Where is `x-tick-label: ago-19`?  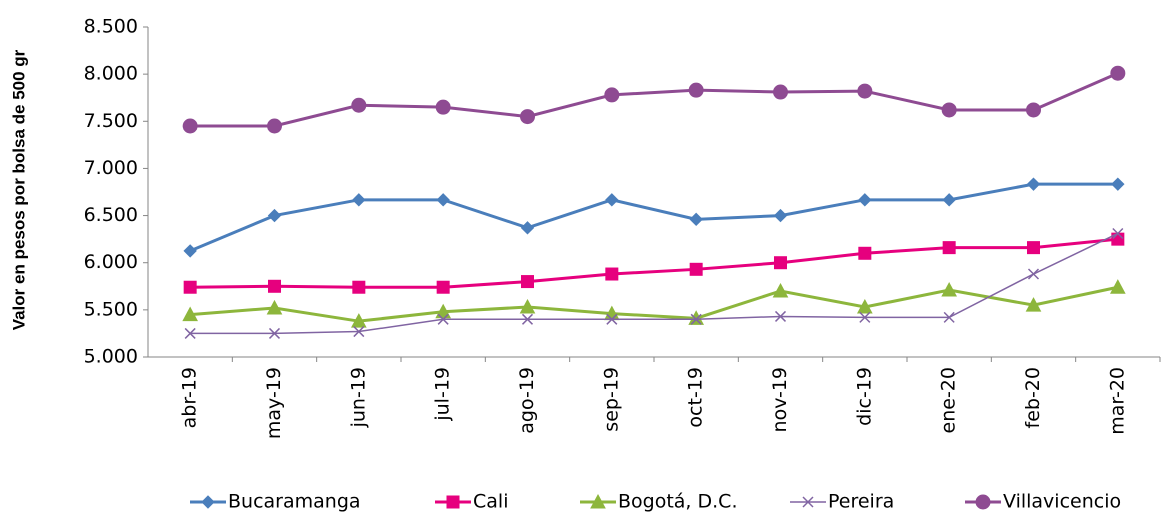 x-tick-label: ago-19 is located at coordinates (527, 400).